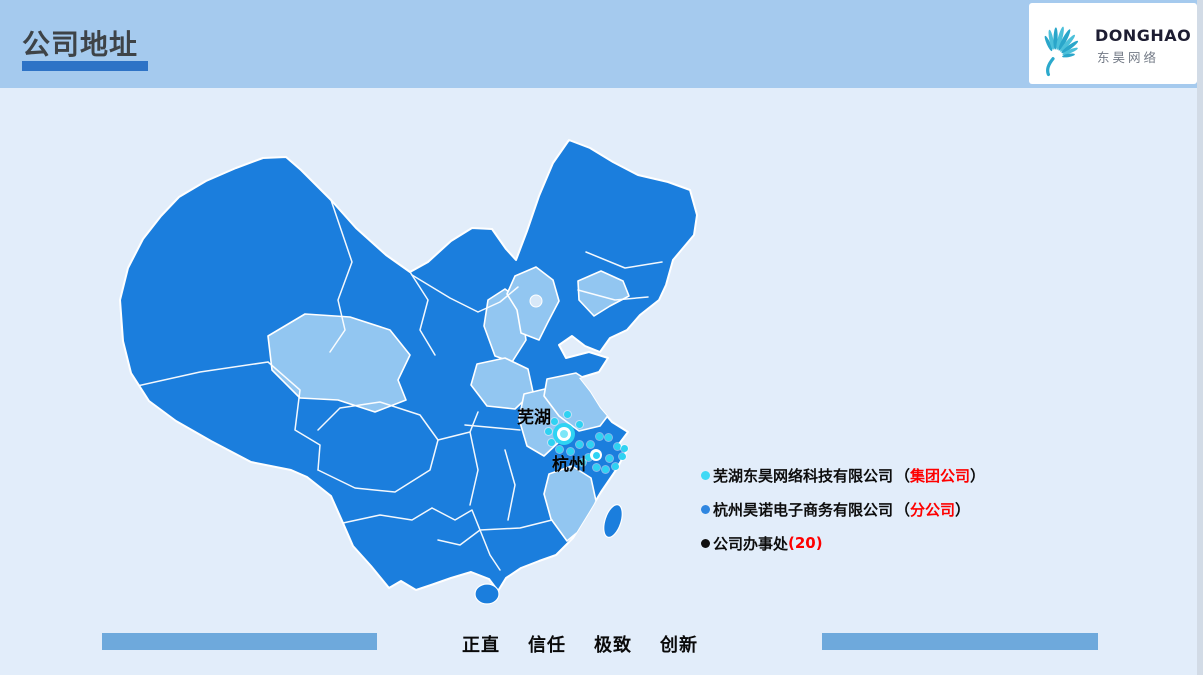 The image size is (1203, 675). I want to click on marker-hangzhou-branch, so click(596, 455).